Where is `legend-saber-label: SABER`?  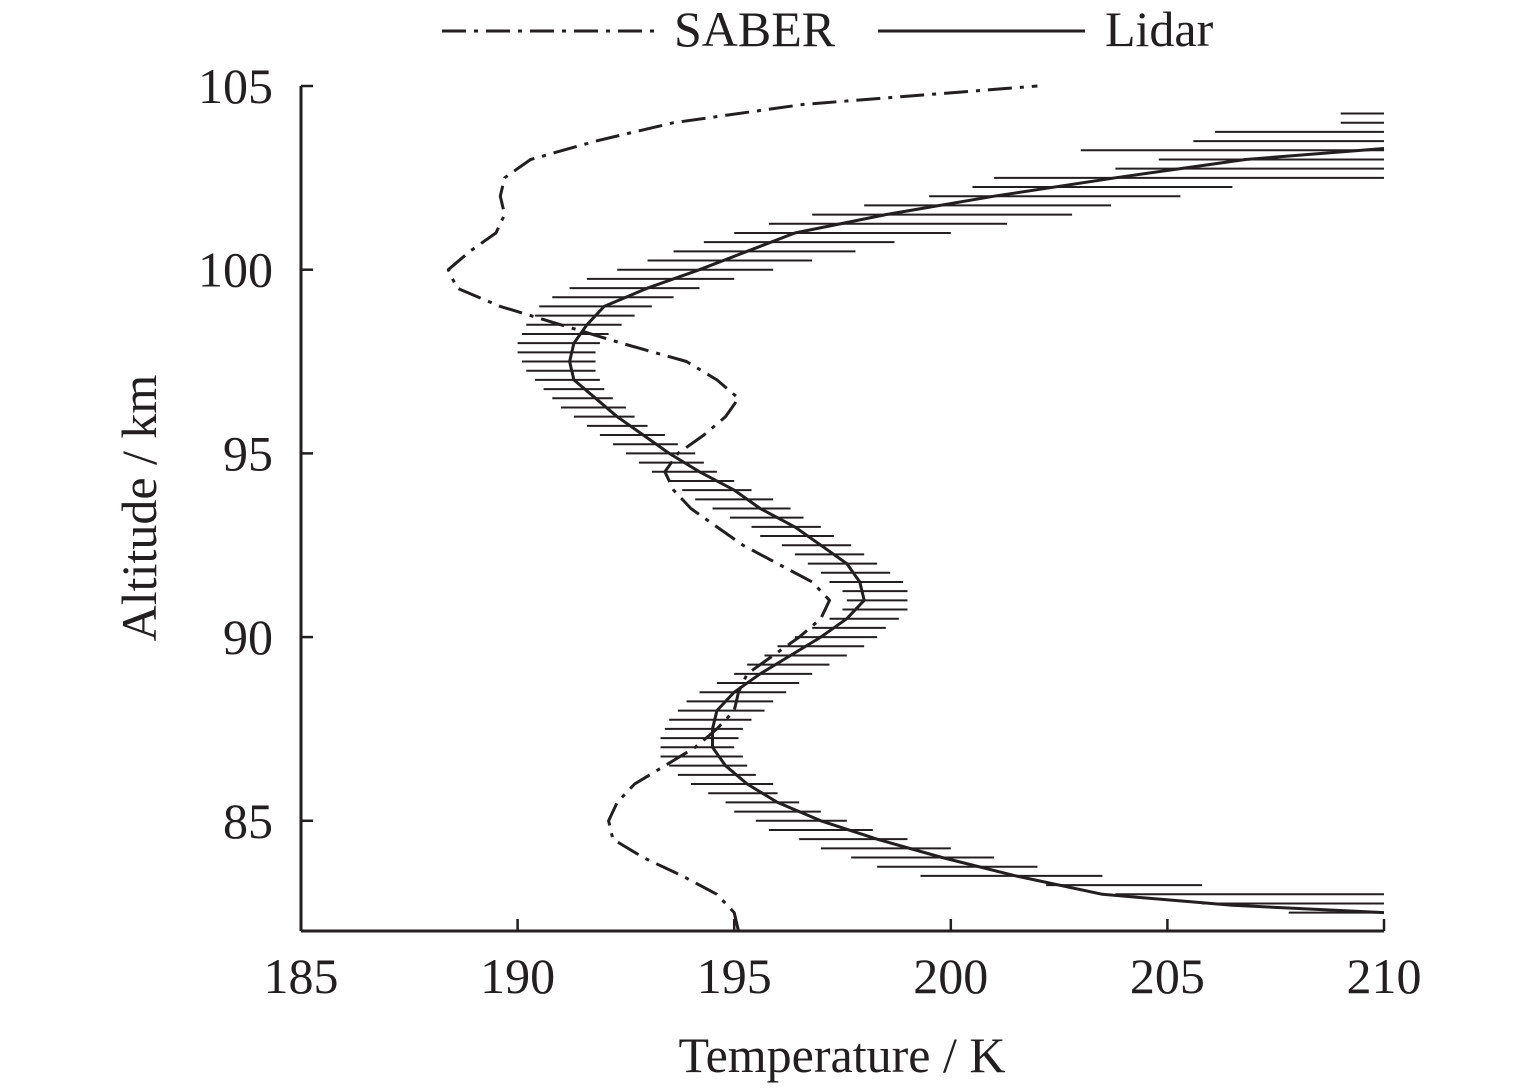
legend-saber-label: SABER is located at coordinates (755, 29).